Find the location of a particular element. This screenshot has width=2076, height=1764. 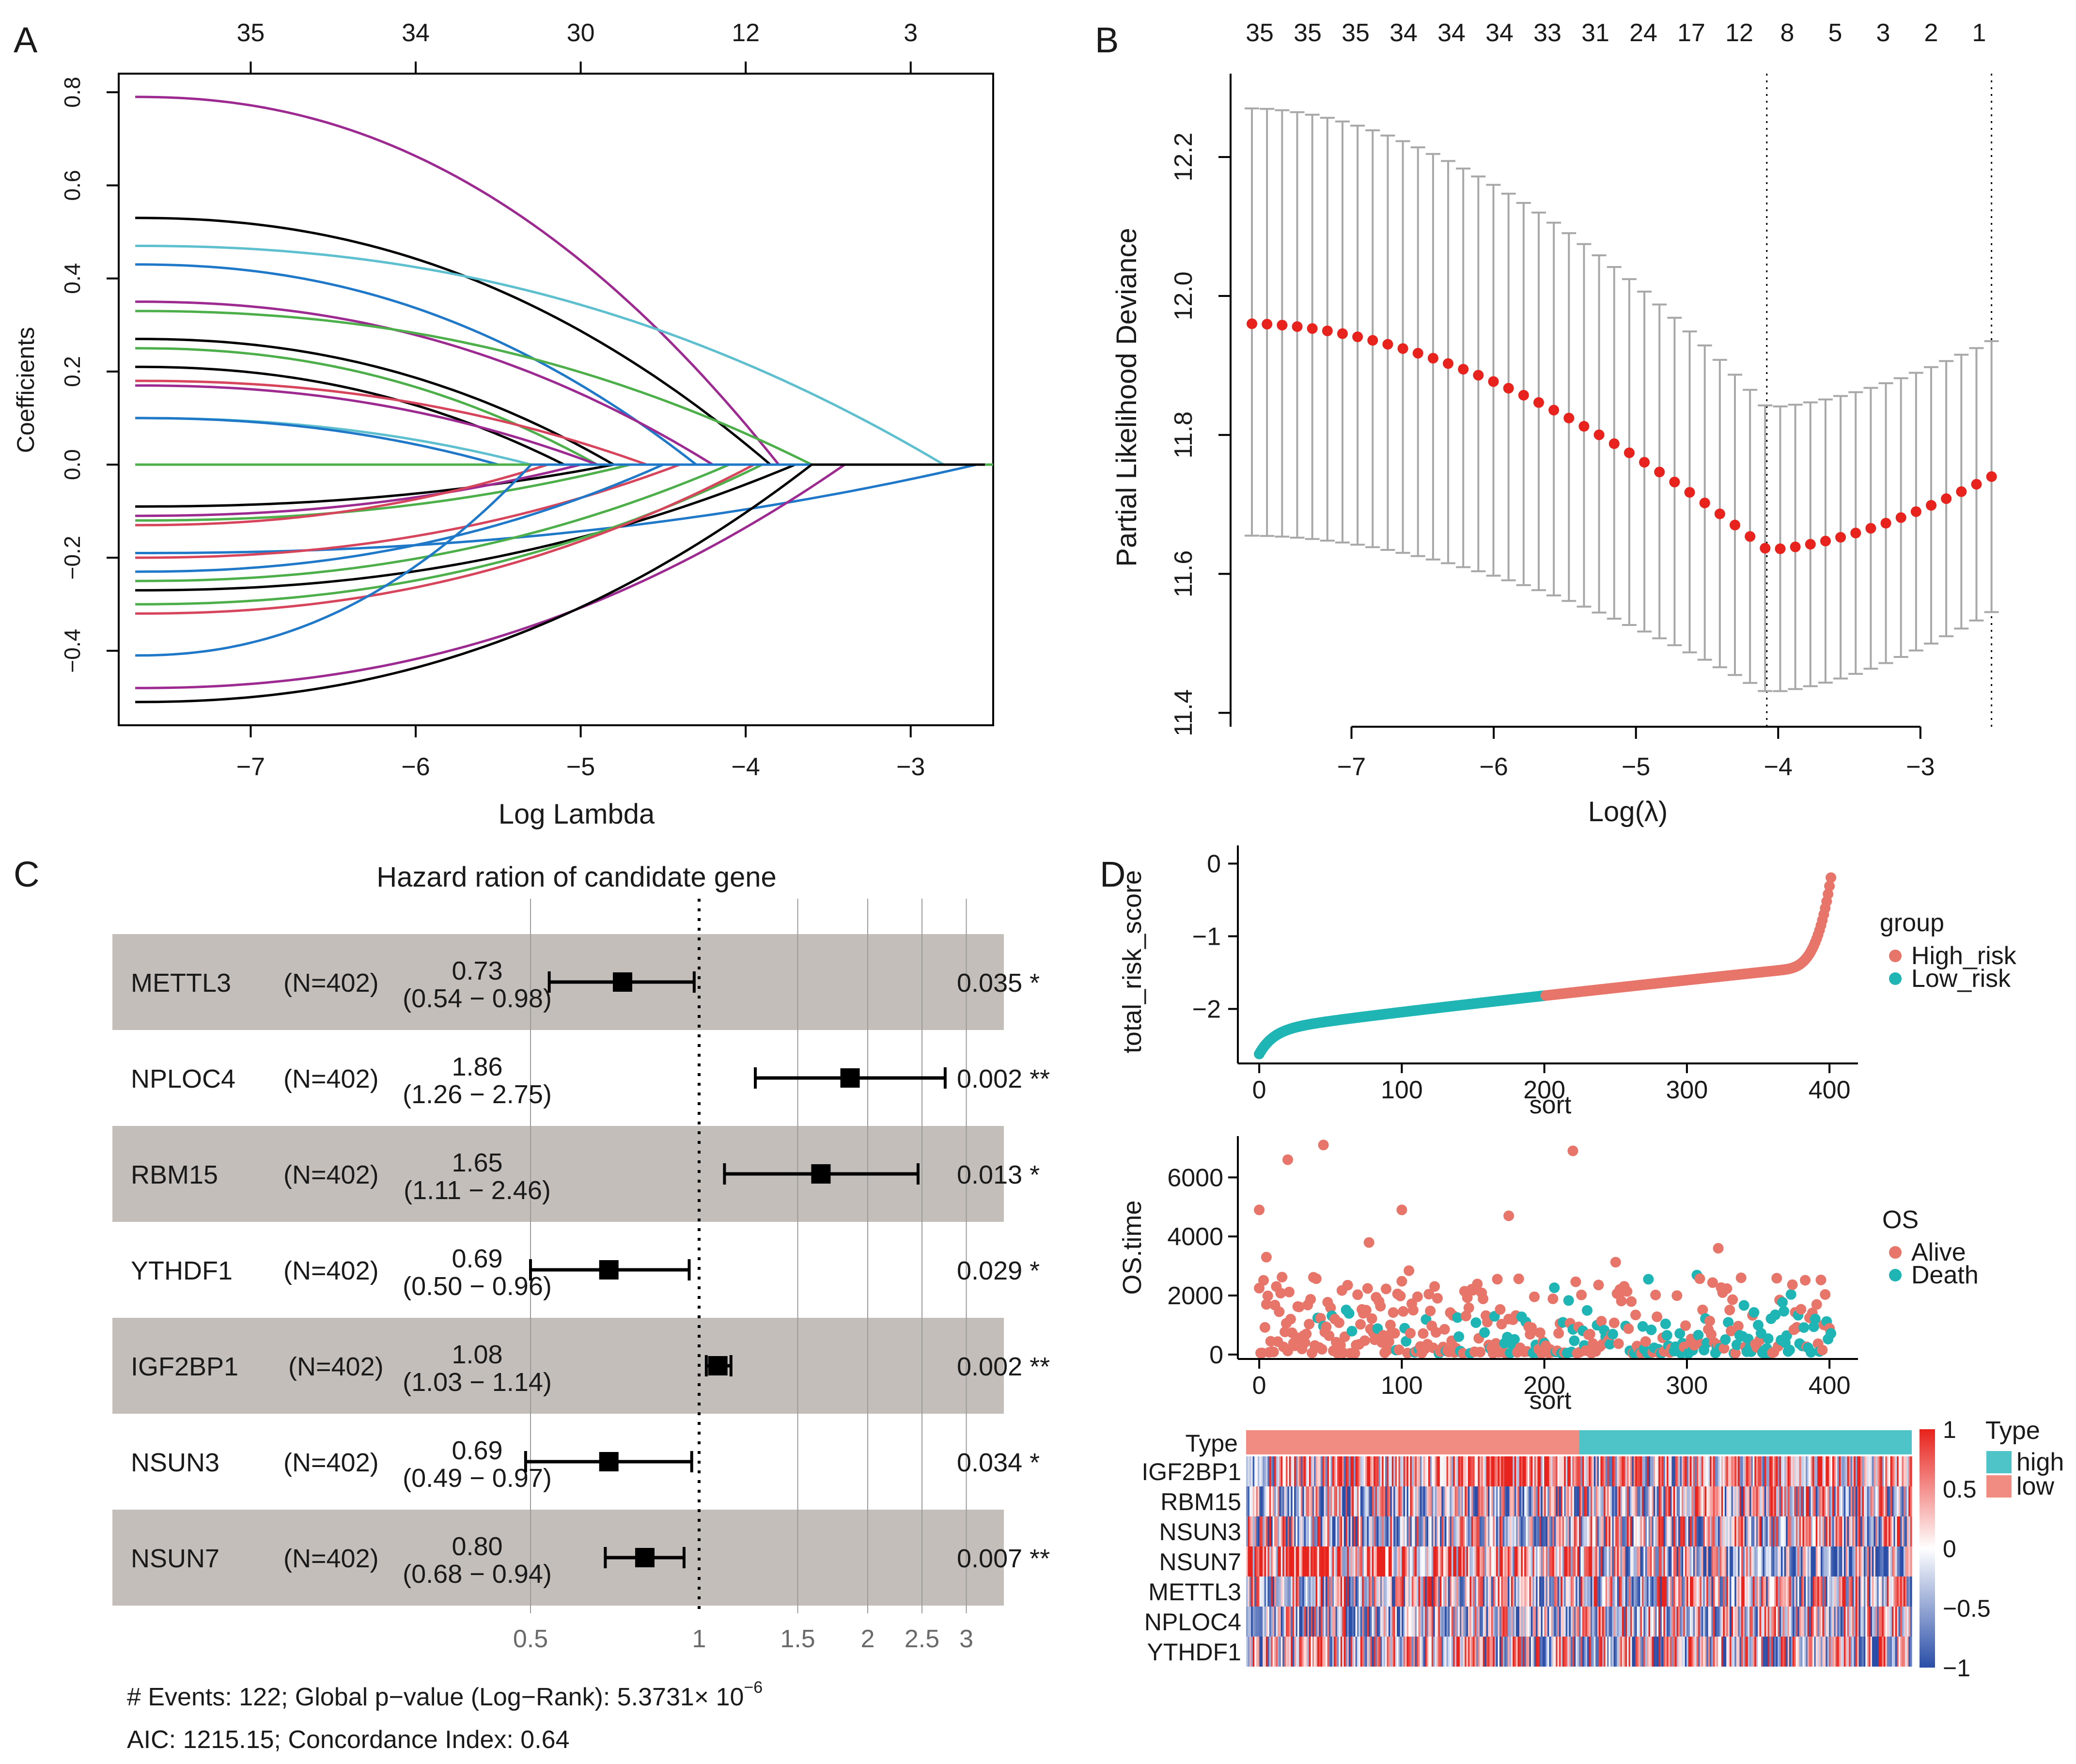

panel-c-ci-label: (0.50 − 0.96) is located at coordinates (477, 1286).